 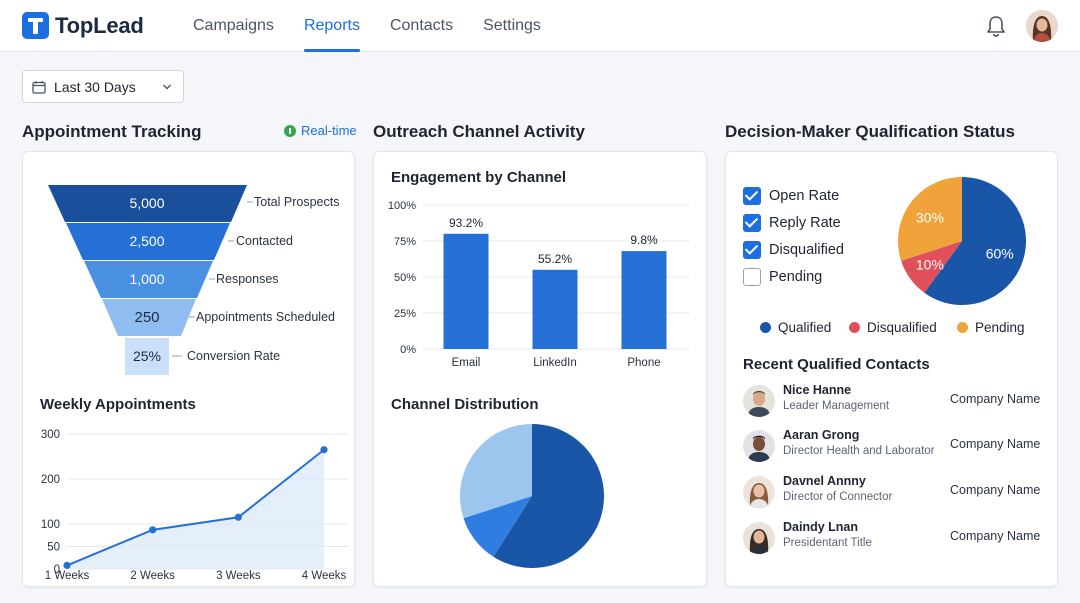 What do you see at coordinates (35, 25) in the screenshot?
I see `logo-icon` at bounding box center [35, 25].